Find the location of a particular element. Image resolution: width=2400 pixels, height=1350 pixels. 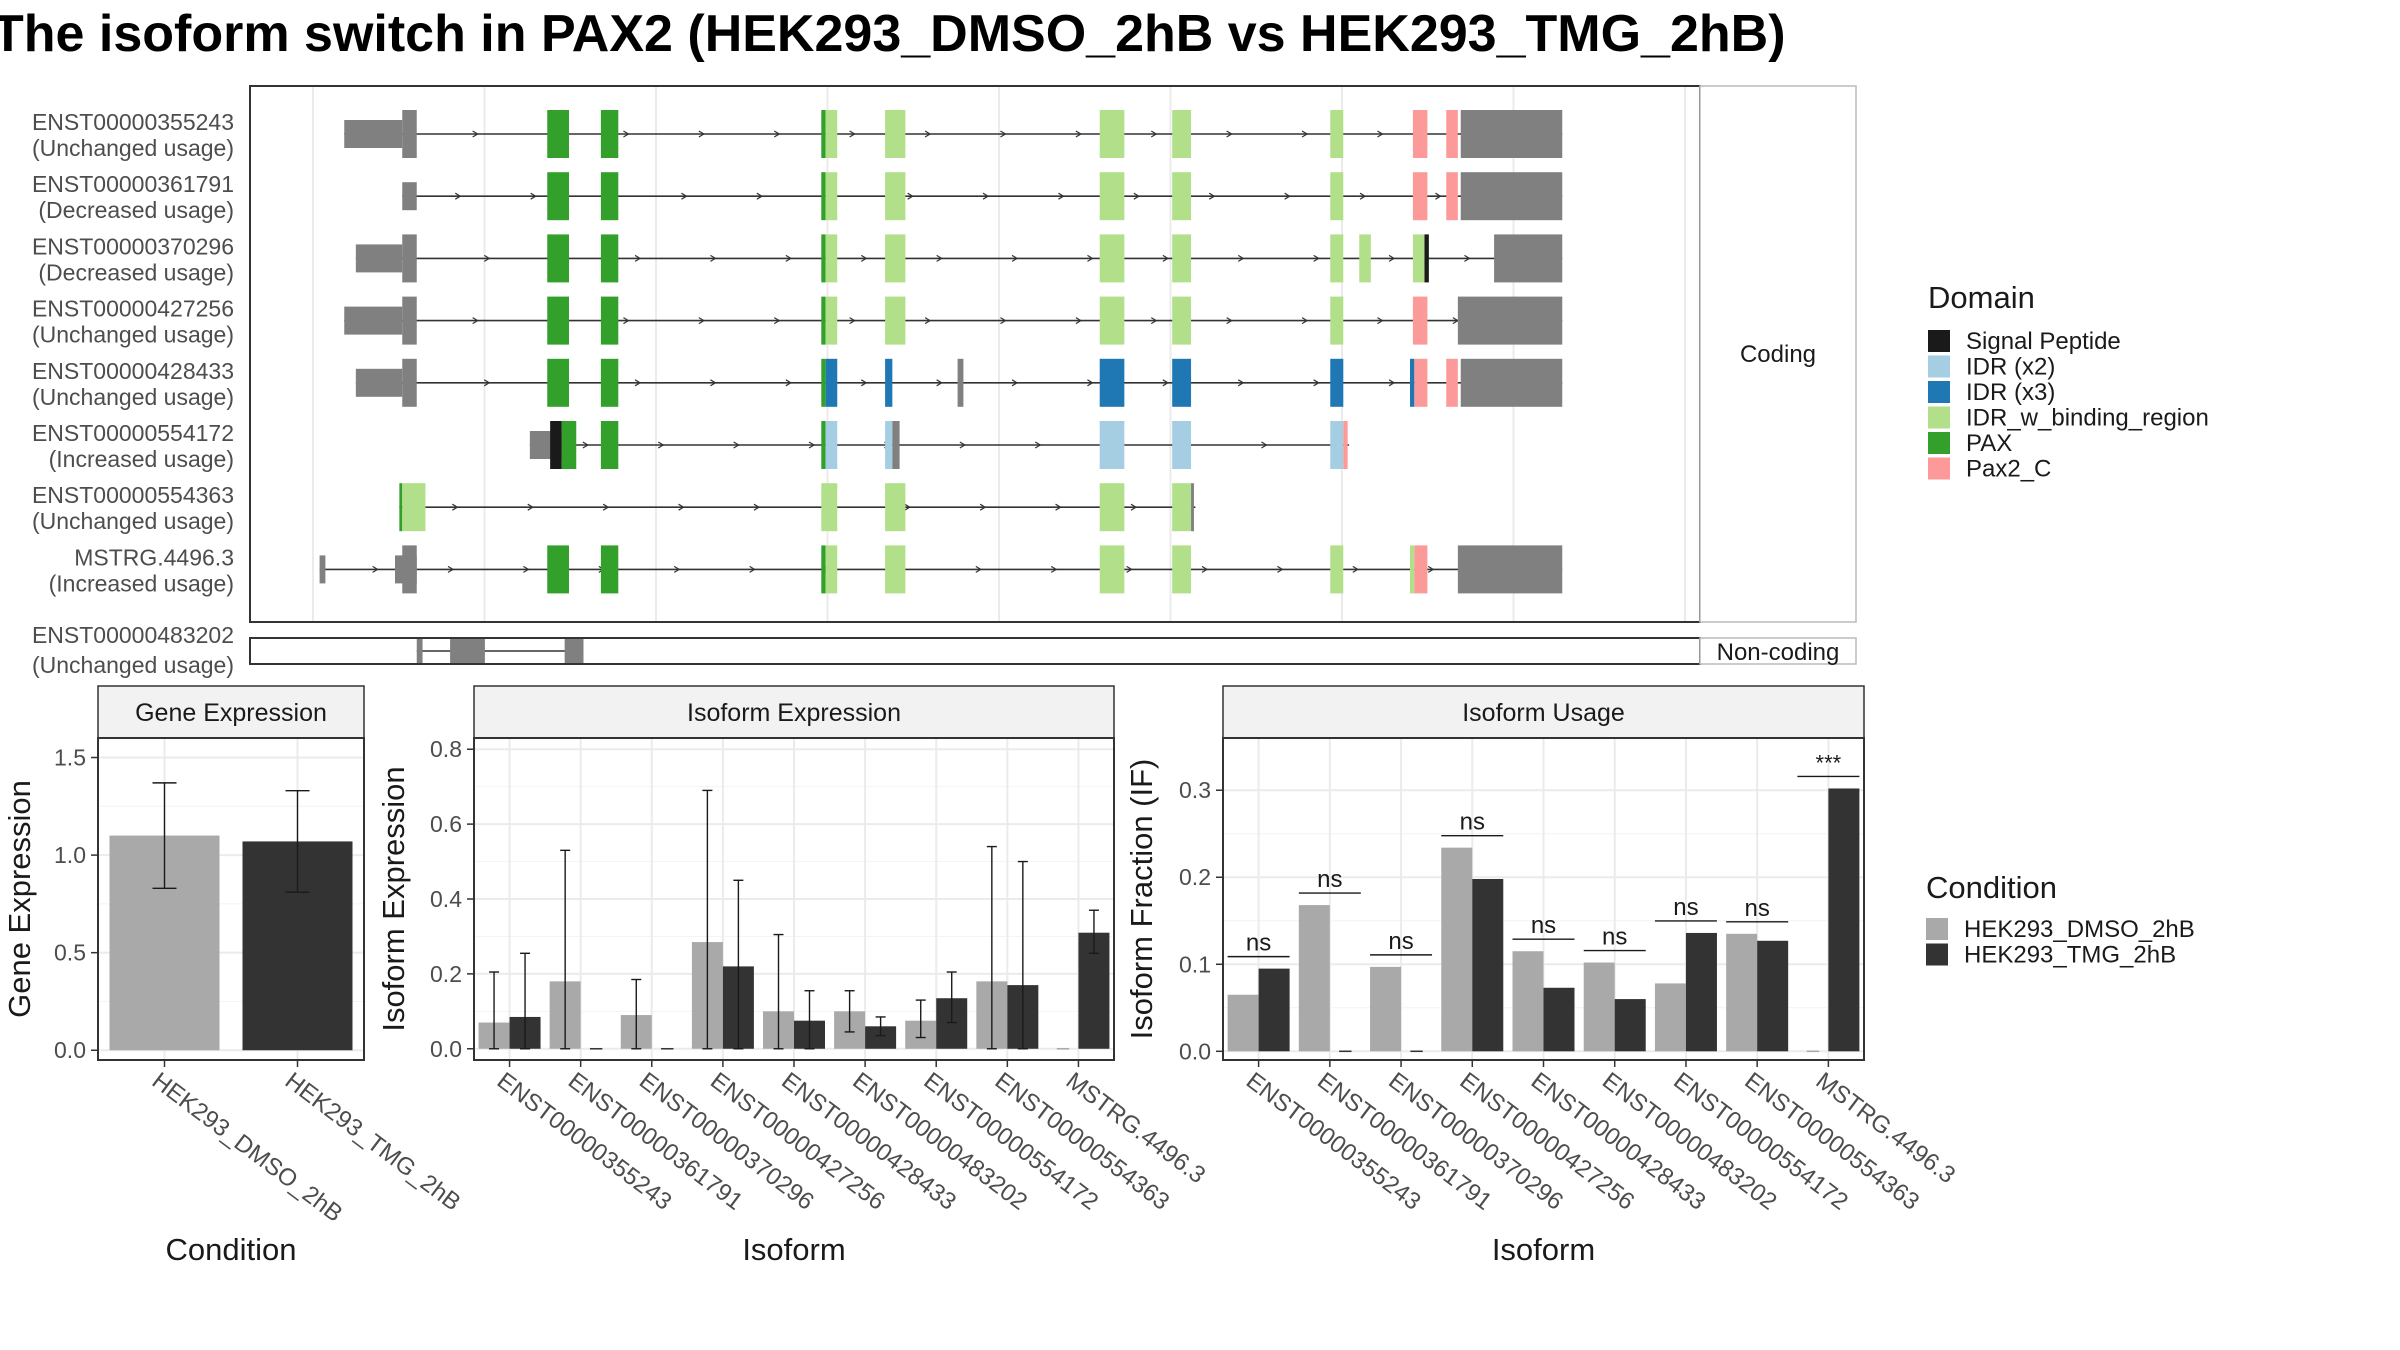

transcript-id-label: ENST00000361791 is located at coordinates (133, 184).